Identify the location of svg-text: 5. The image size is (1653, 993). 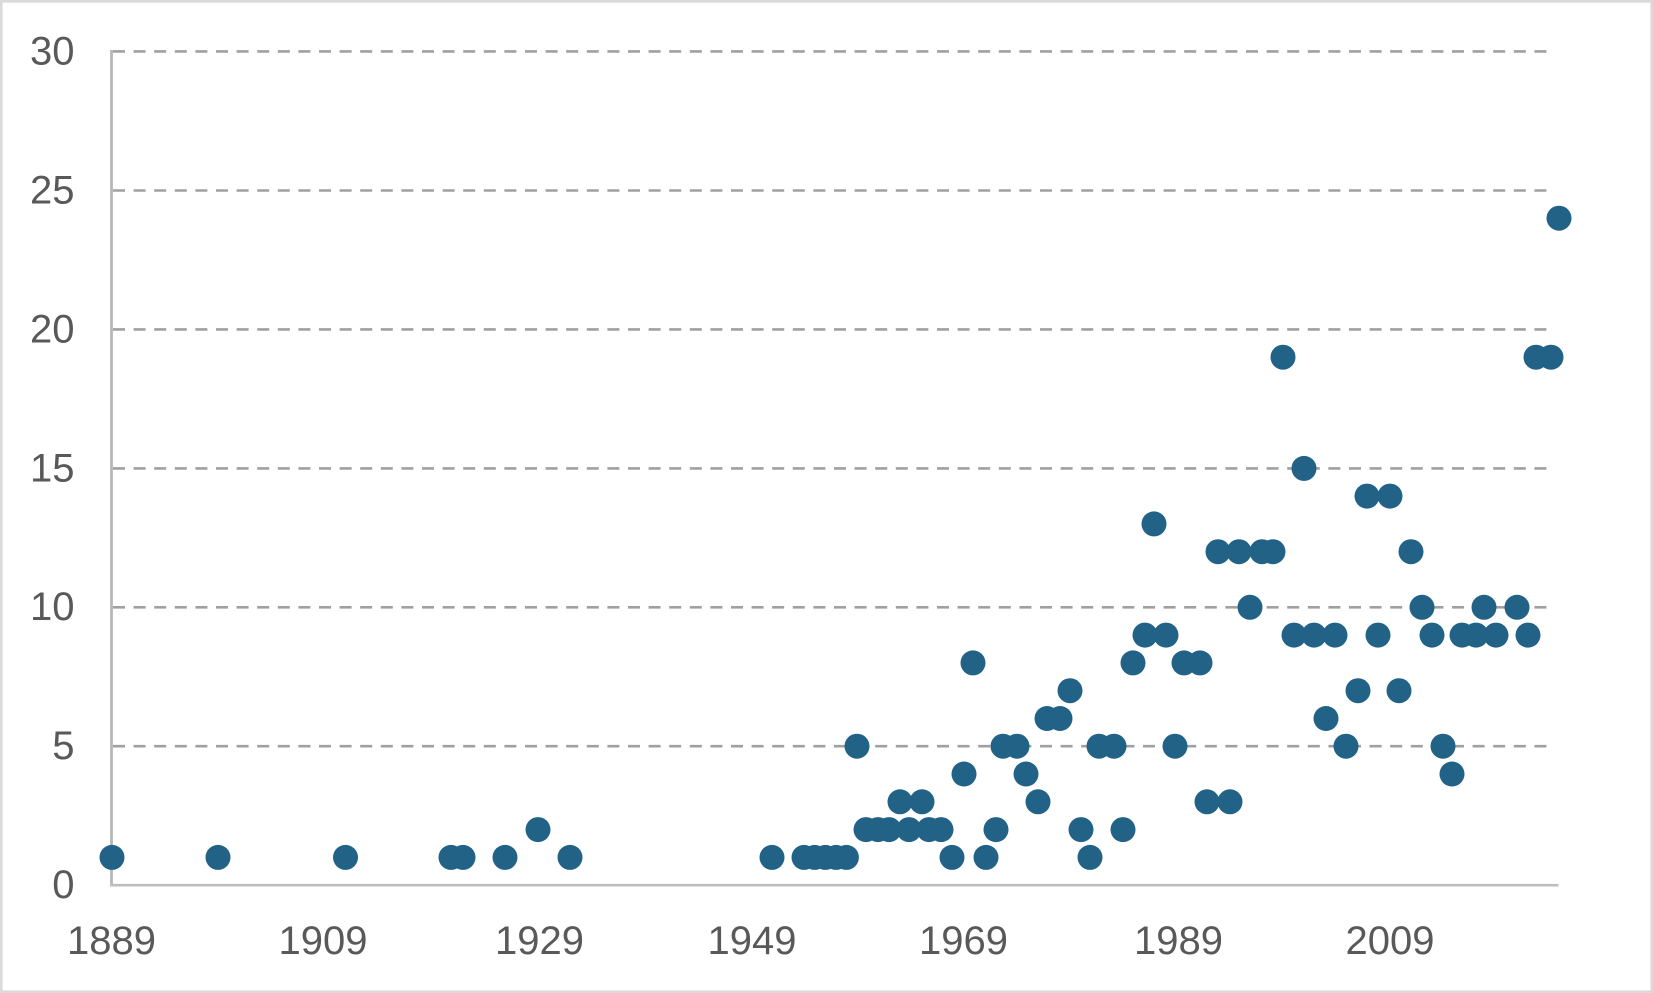
(63, 746).